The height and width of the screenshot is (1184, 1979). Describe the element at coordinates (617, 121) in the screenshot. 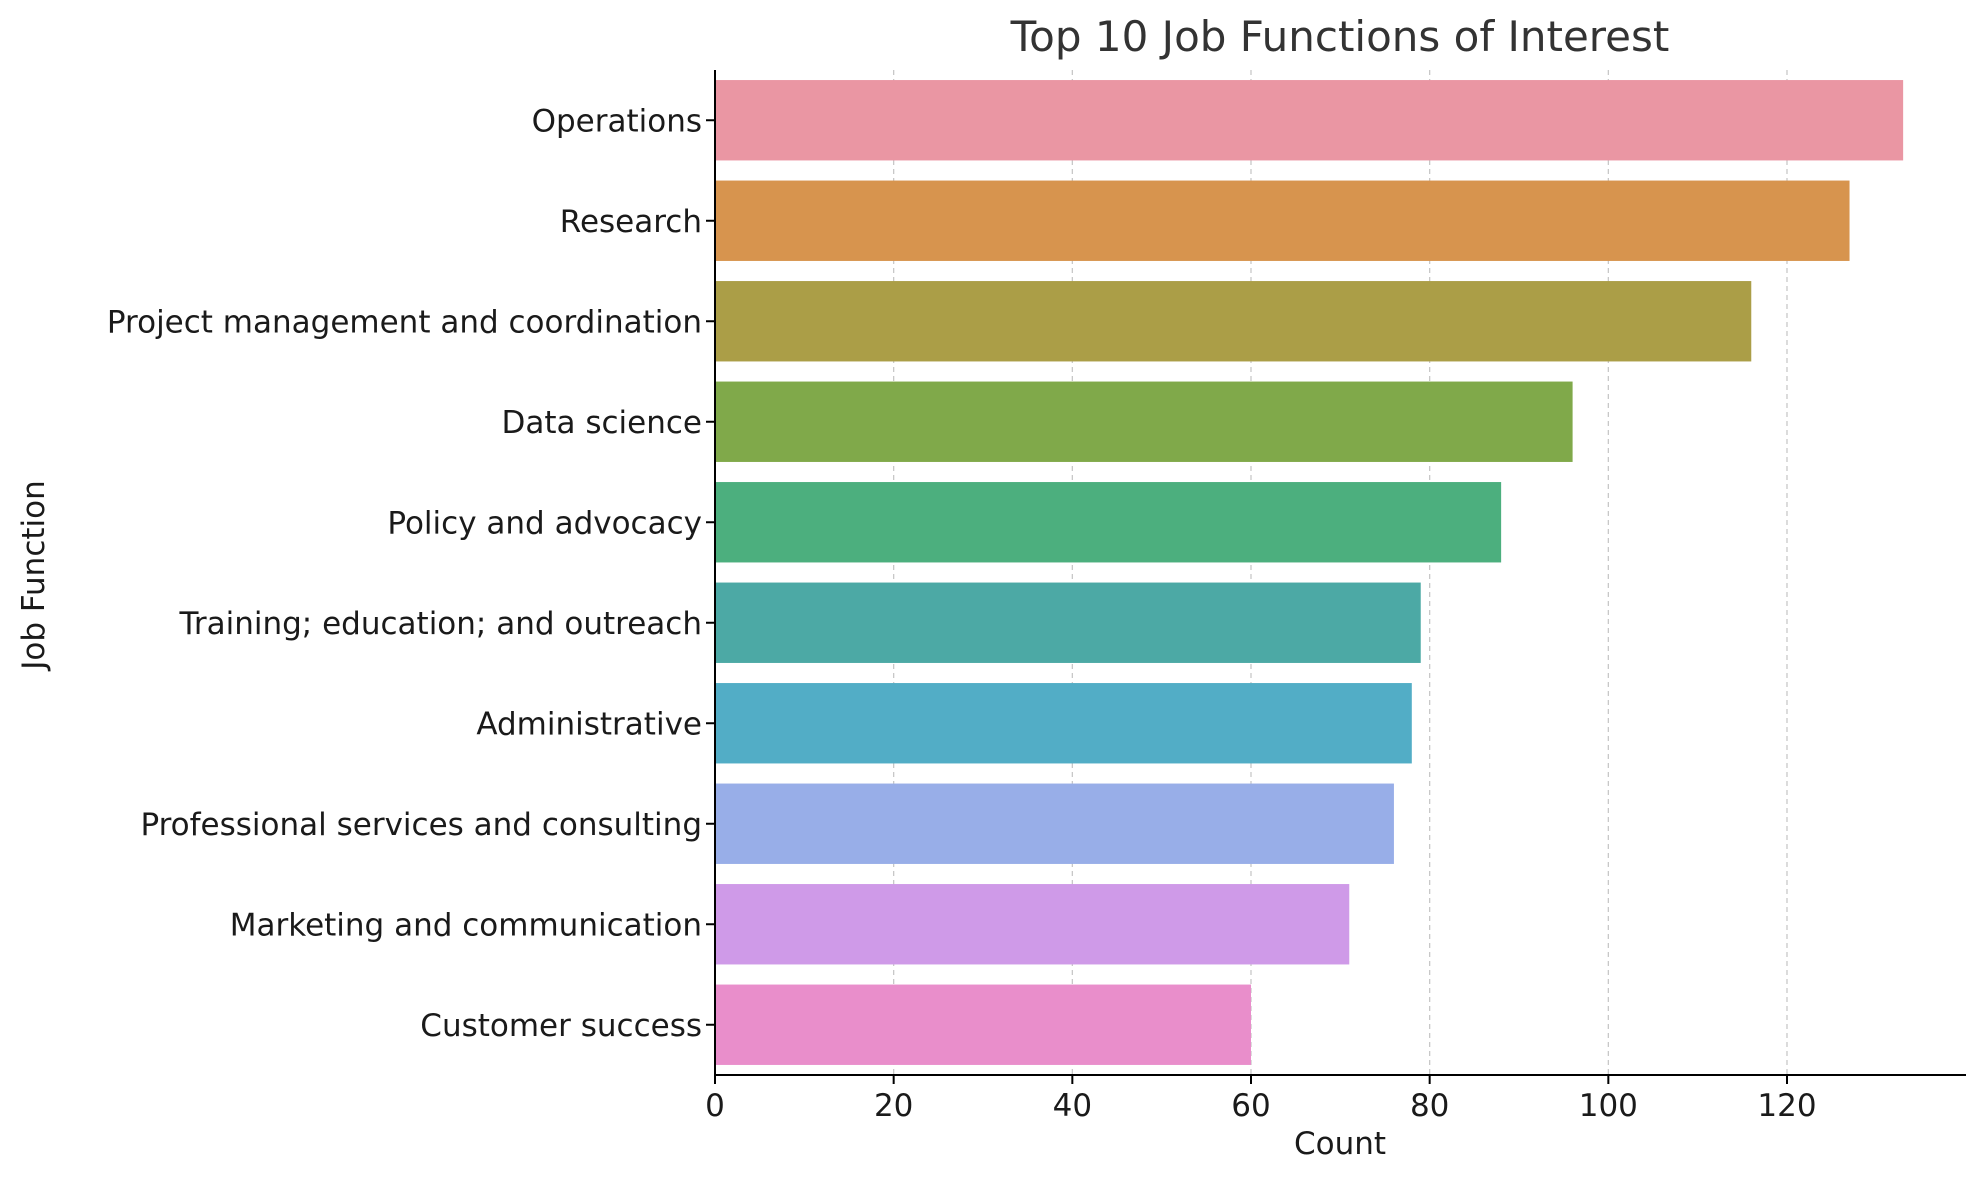

I see `y-tick-label-0: Operations` at that location.